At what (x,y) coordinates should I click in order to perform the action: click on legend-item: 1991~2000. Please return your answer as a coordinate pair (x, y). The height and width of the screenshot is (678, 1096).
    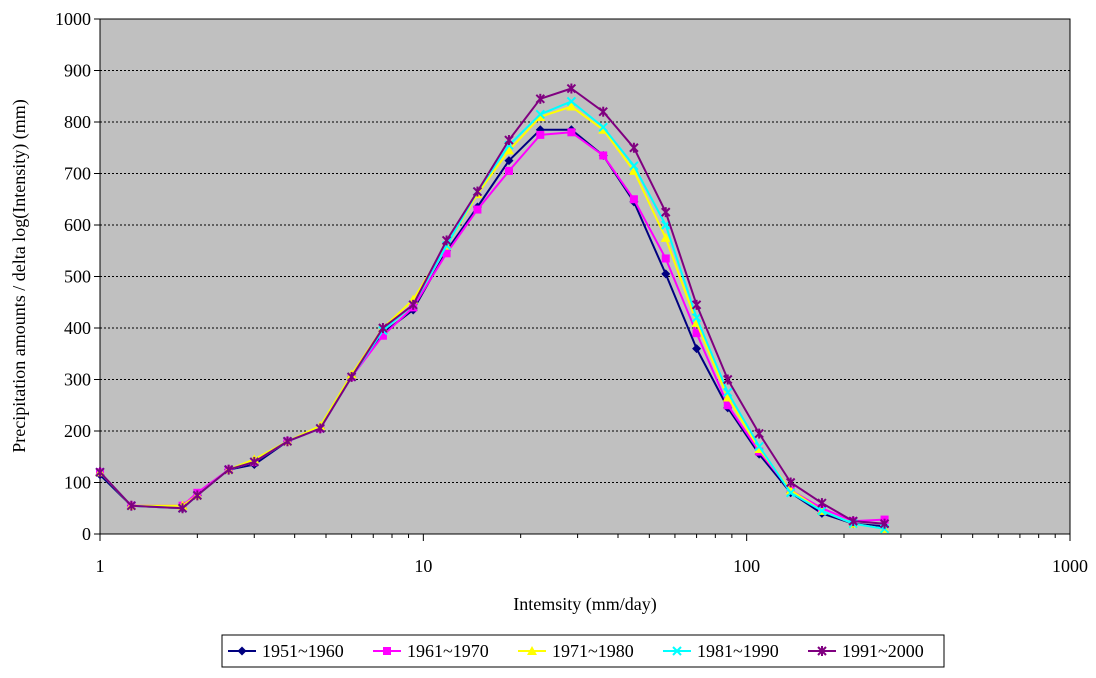
    Looking at the image, I should click on (866, 651).